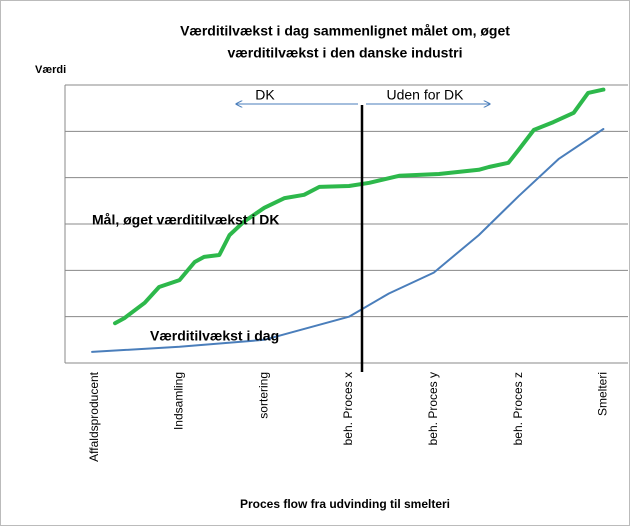 This screenshot has width=630, height=526. Describe the element at coordinates (50, 70) in the screenshot. I see `y-axis-label: Værdi` at that location.